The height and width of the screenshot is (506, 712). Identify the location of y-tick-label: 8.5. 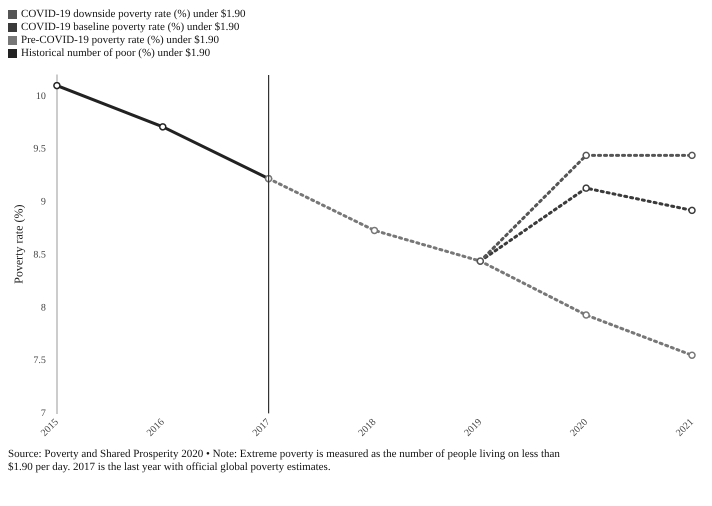
(39, 254).